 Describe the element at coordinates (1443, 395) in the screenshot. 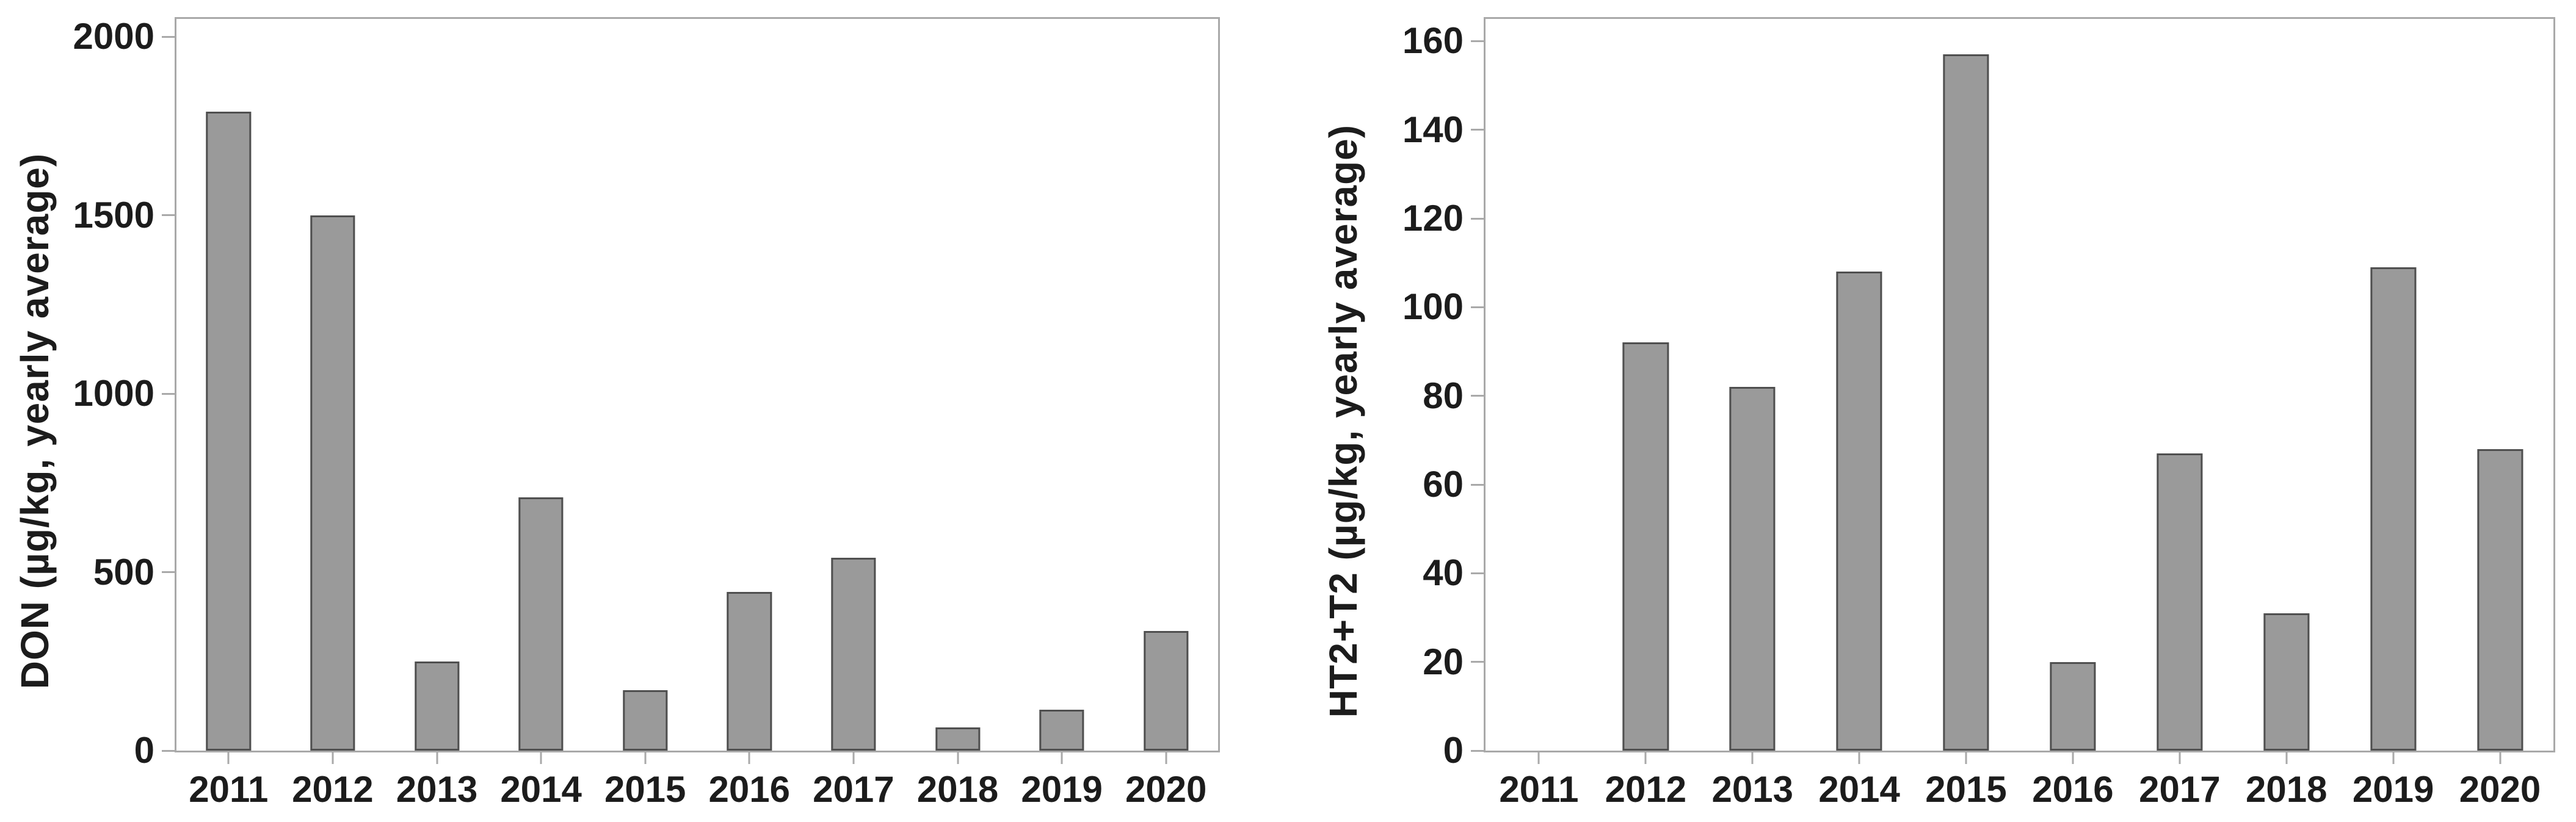

I see `y-tick-label: 80` at that location.